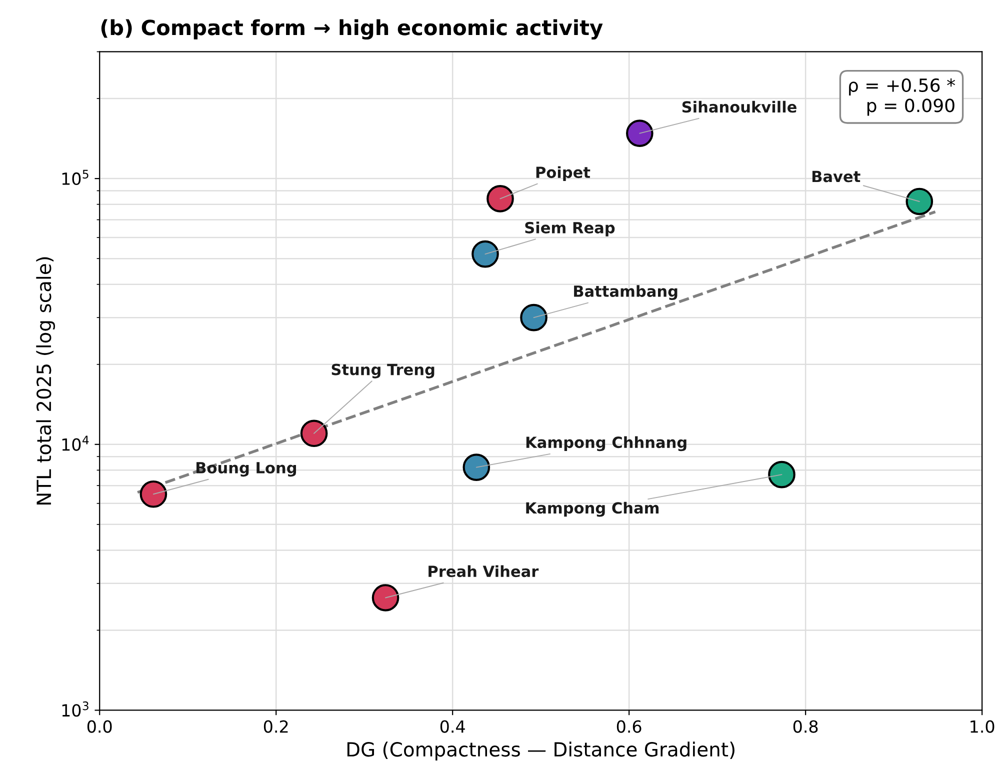  Describe the element at coordinates (75, 178) in the screenshot. I see `y-tick-label: 10$^{5}$` at that location.